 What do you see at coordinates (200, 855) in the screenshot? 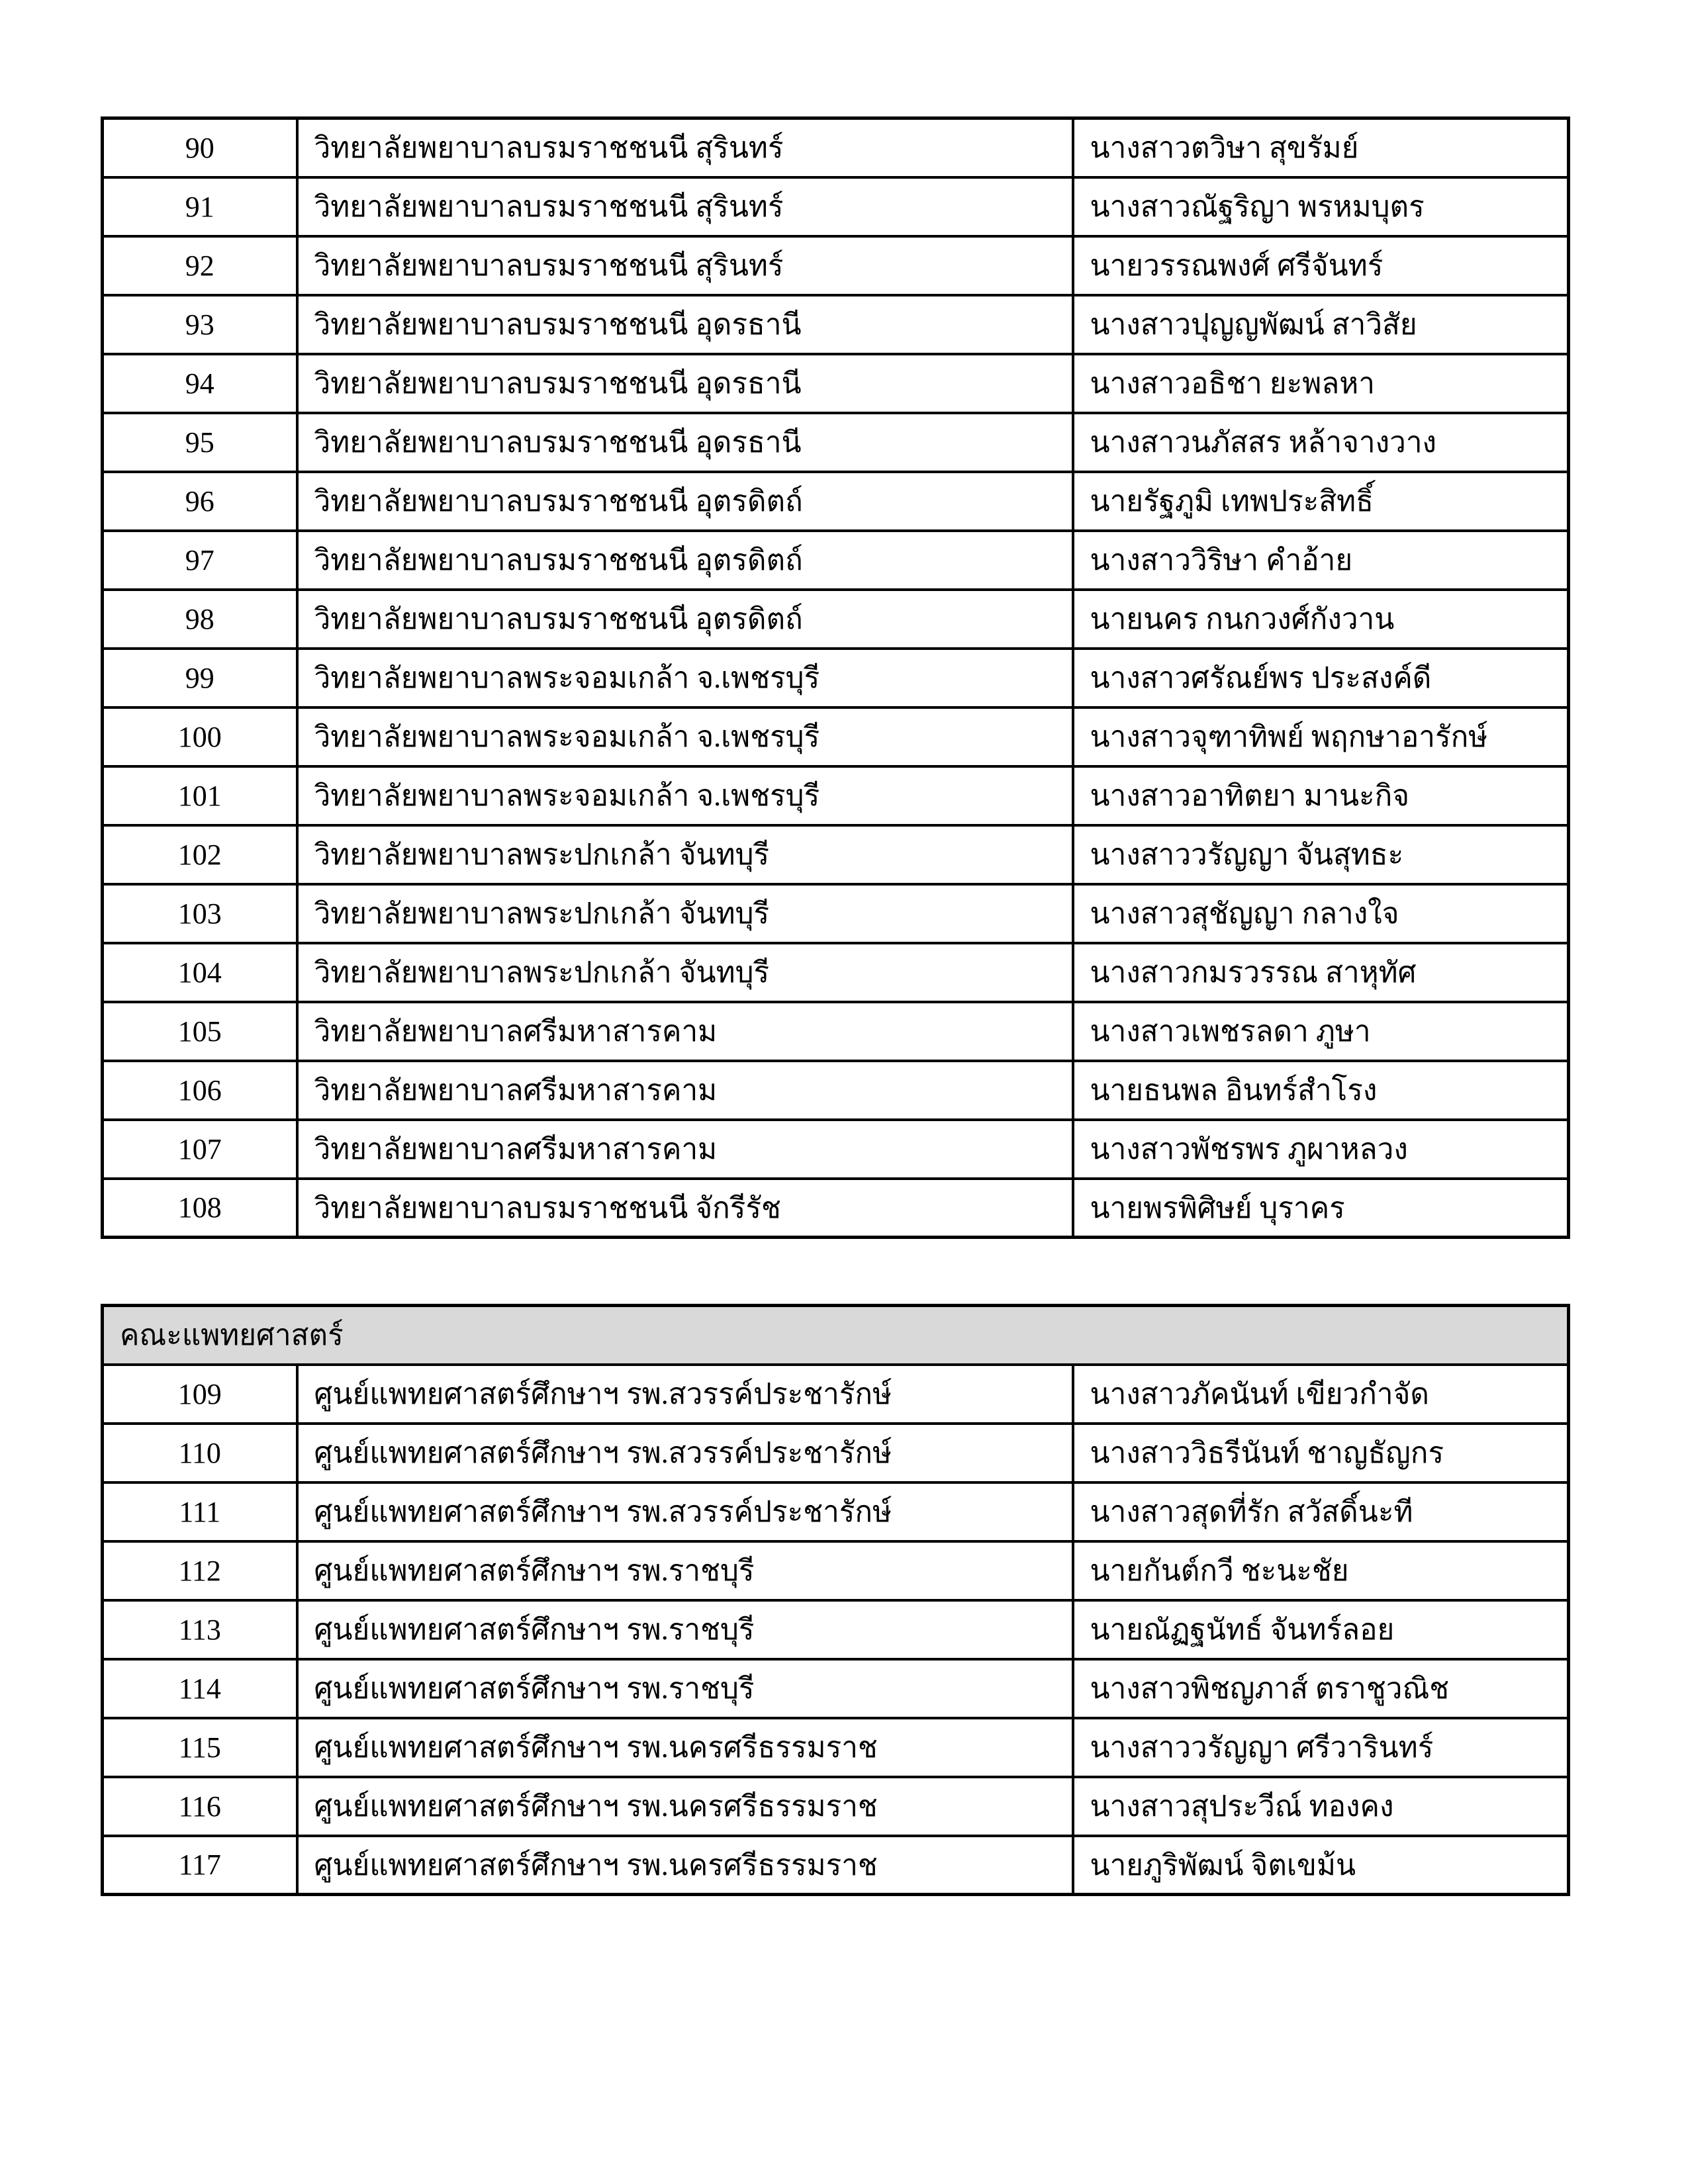
I see `row-number-cell: 102` at bounding box center [200, 855].